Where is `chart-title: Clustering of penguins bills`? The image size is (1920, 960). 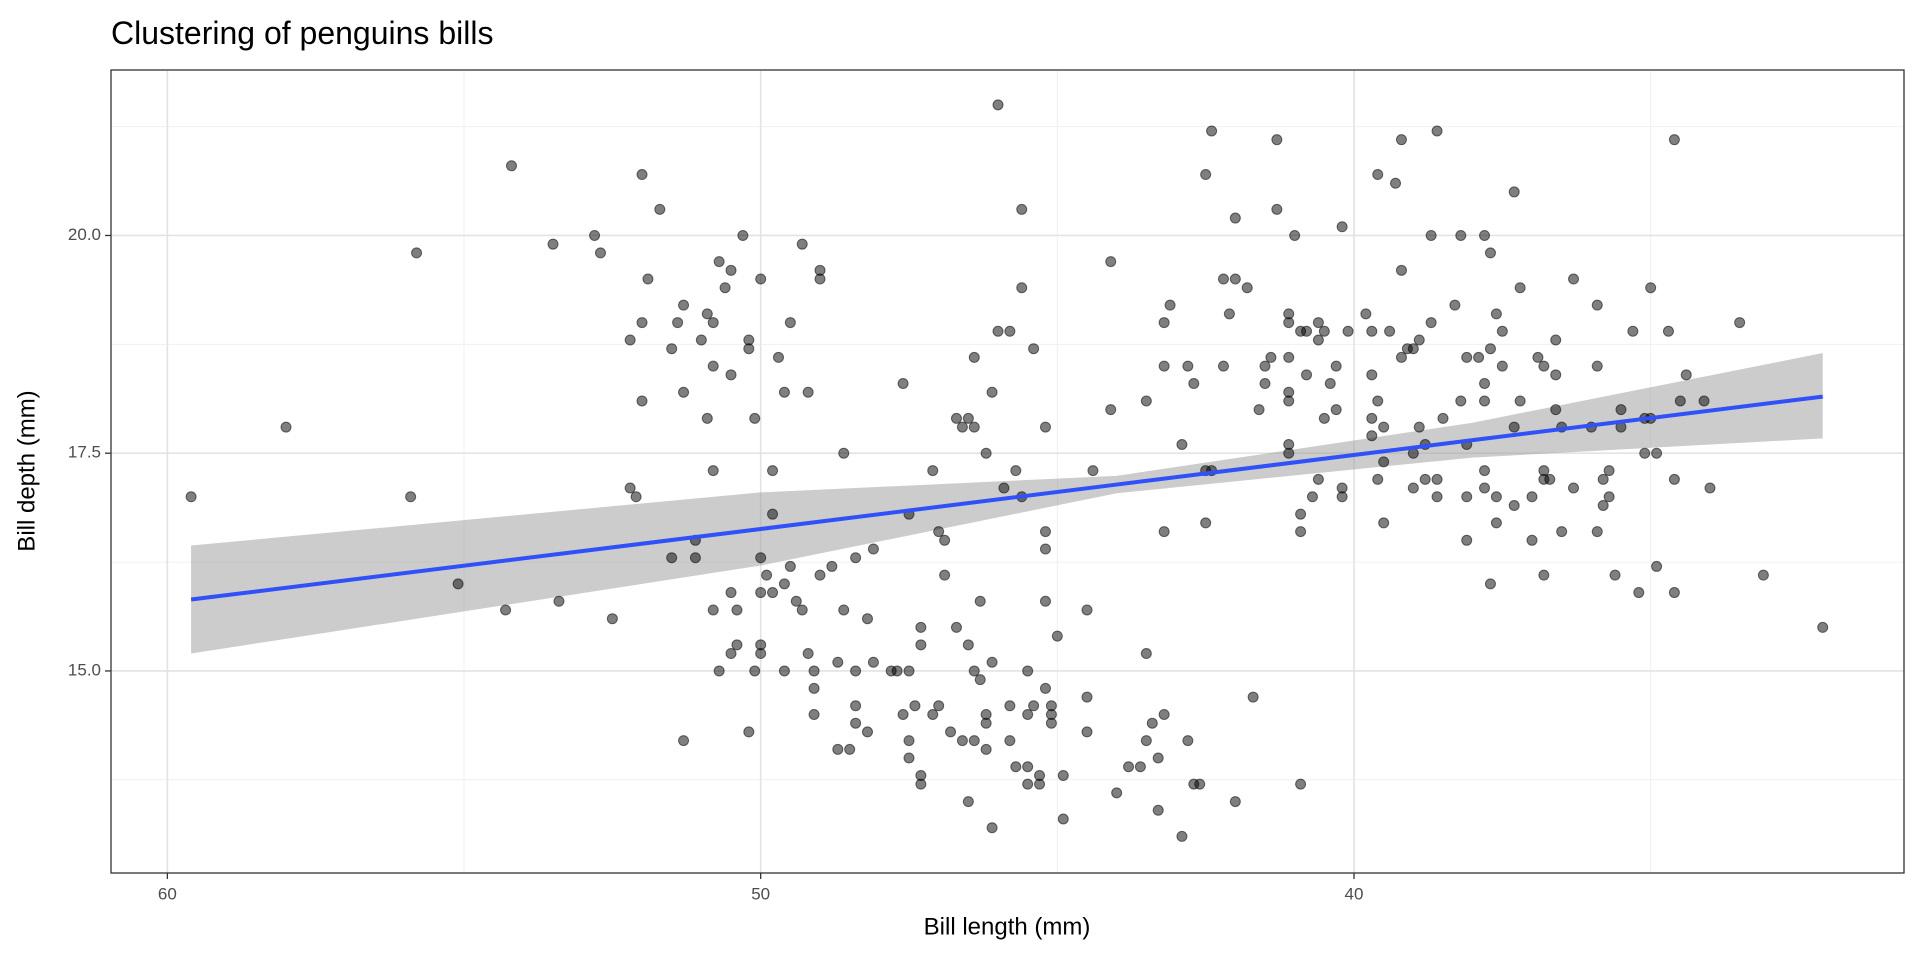
chart-title: Clustering of penguins bills is located at coordinates (302, 33).